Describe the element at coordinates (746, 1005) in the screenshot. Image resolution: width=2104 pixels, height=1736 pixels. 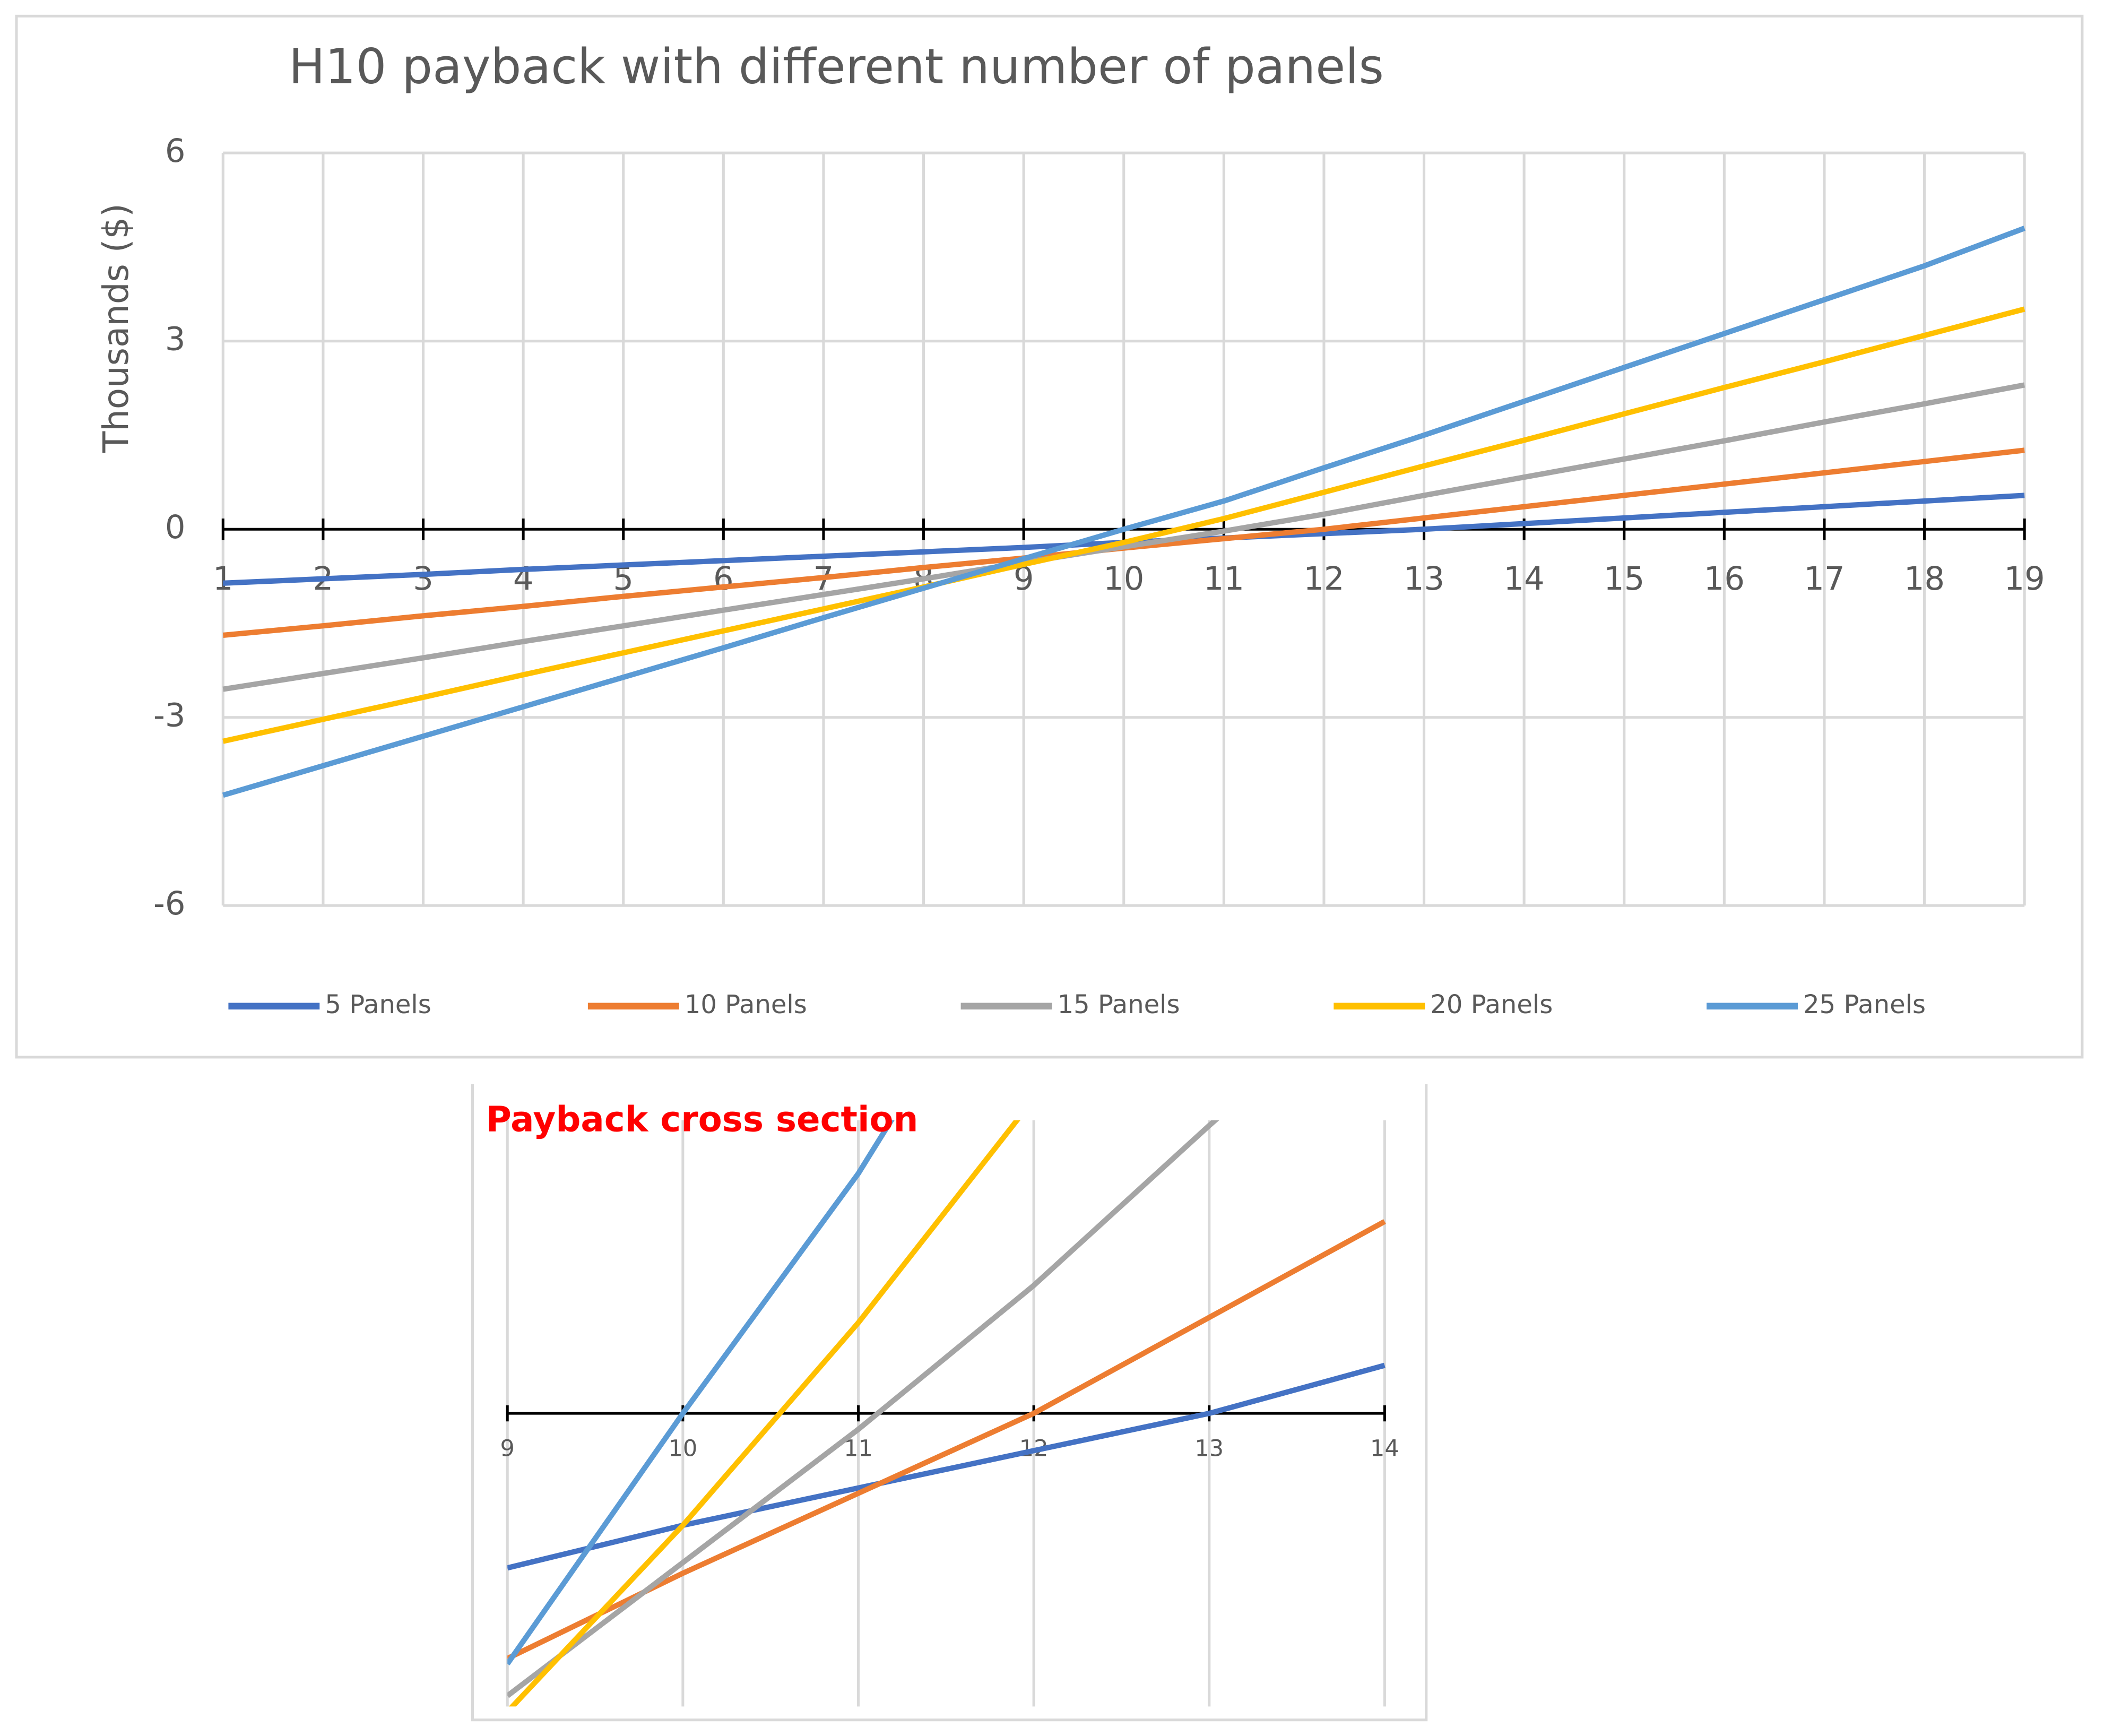
I see `legend-label: 10 Panels` at that location.